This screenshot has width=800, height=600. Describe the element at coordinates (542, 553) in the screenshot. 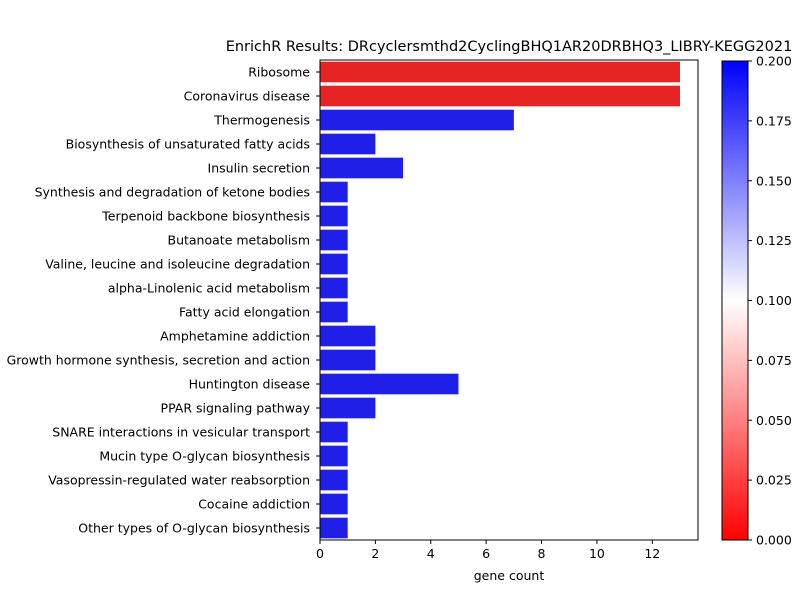

I see `x-tick-label: 8` at that location.